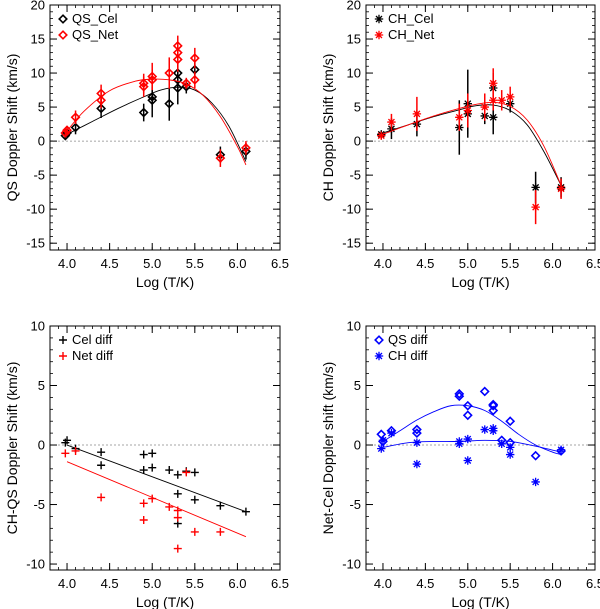 The height and width of the screenshot is (609, 600). I want to click on legend-label: Net diff, so click(92, 355).